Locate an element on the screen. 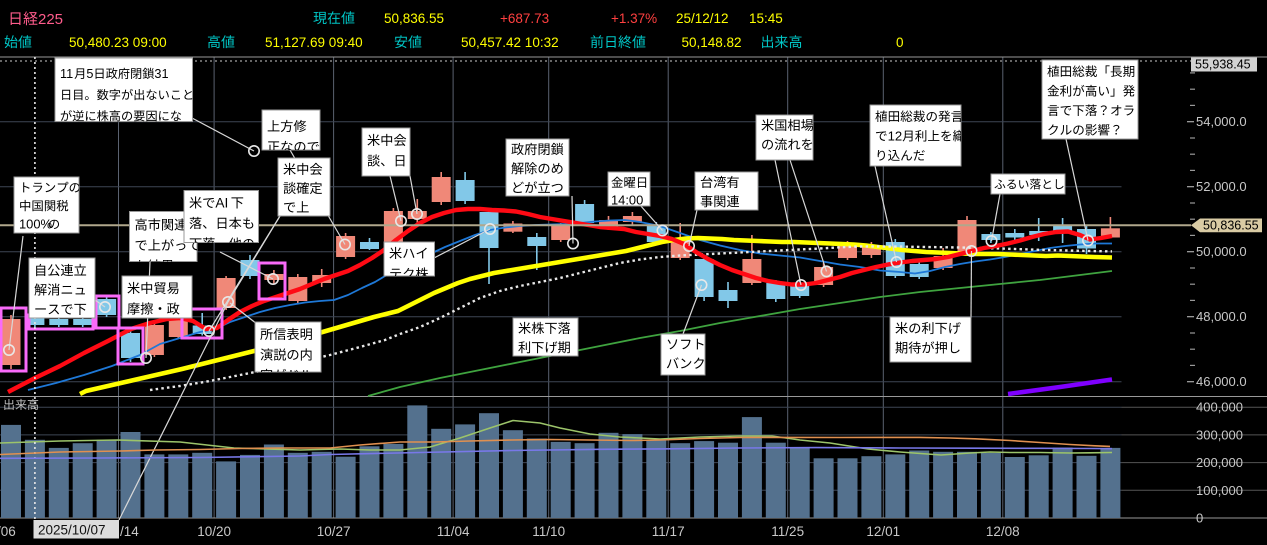  svg-text: 11/10 is located at coordinates (548, 531).